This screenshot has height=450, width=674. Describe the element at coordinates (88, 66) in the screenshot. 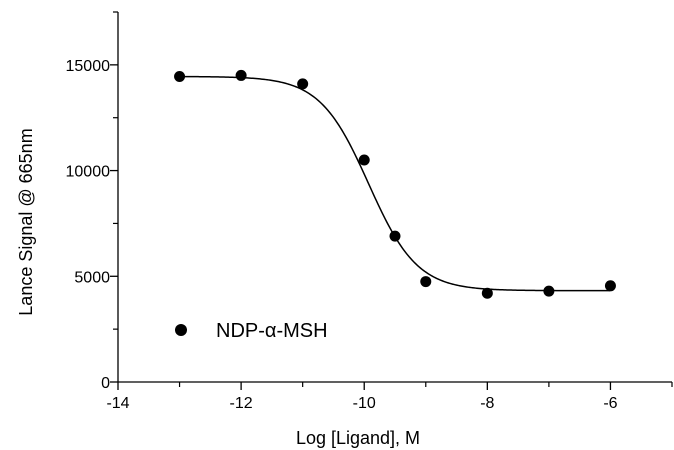

I see `y-tick-label: 15000` at that location.